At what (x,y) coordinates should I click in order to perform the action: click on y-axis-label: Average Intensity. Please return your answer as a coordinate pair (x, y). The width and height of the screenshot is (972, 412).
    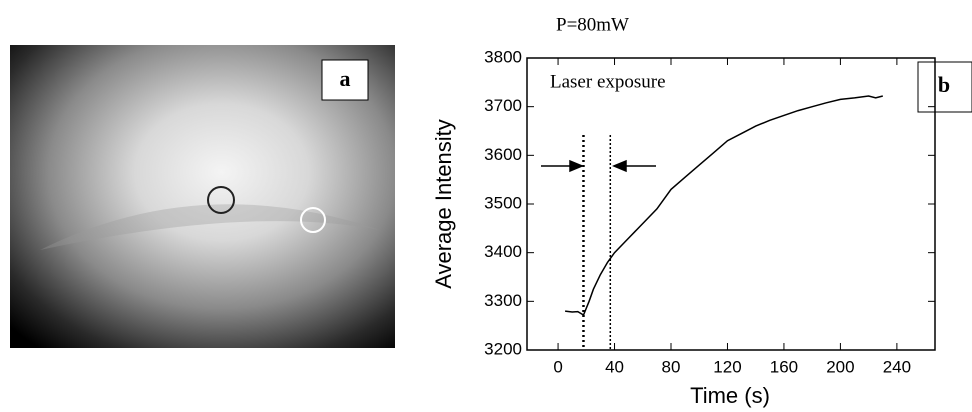
    Looking at the image, I should click on (443, 204).